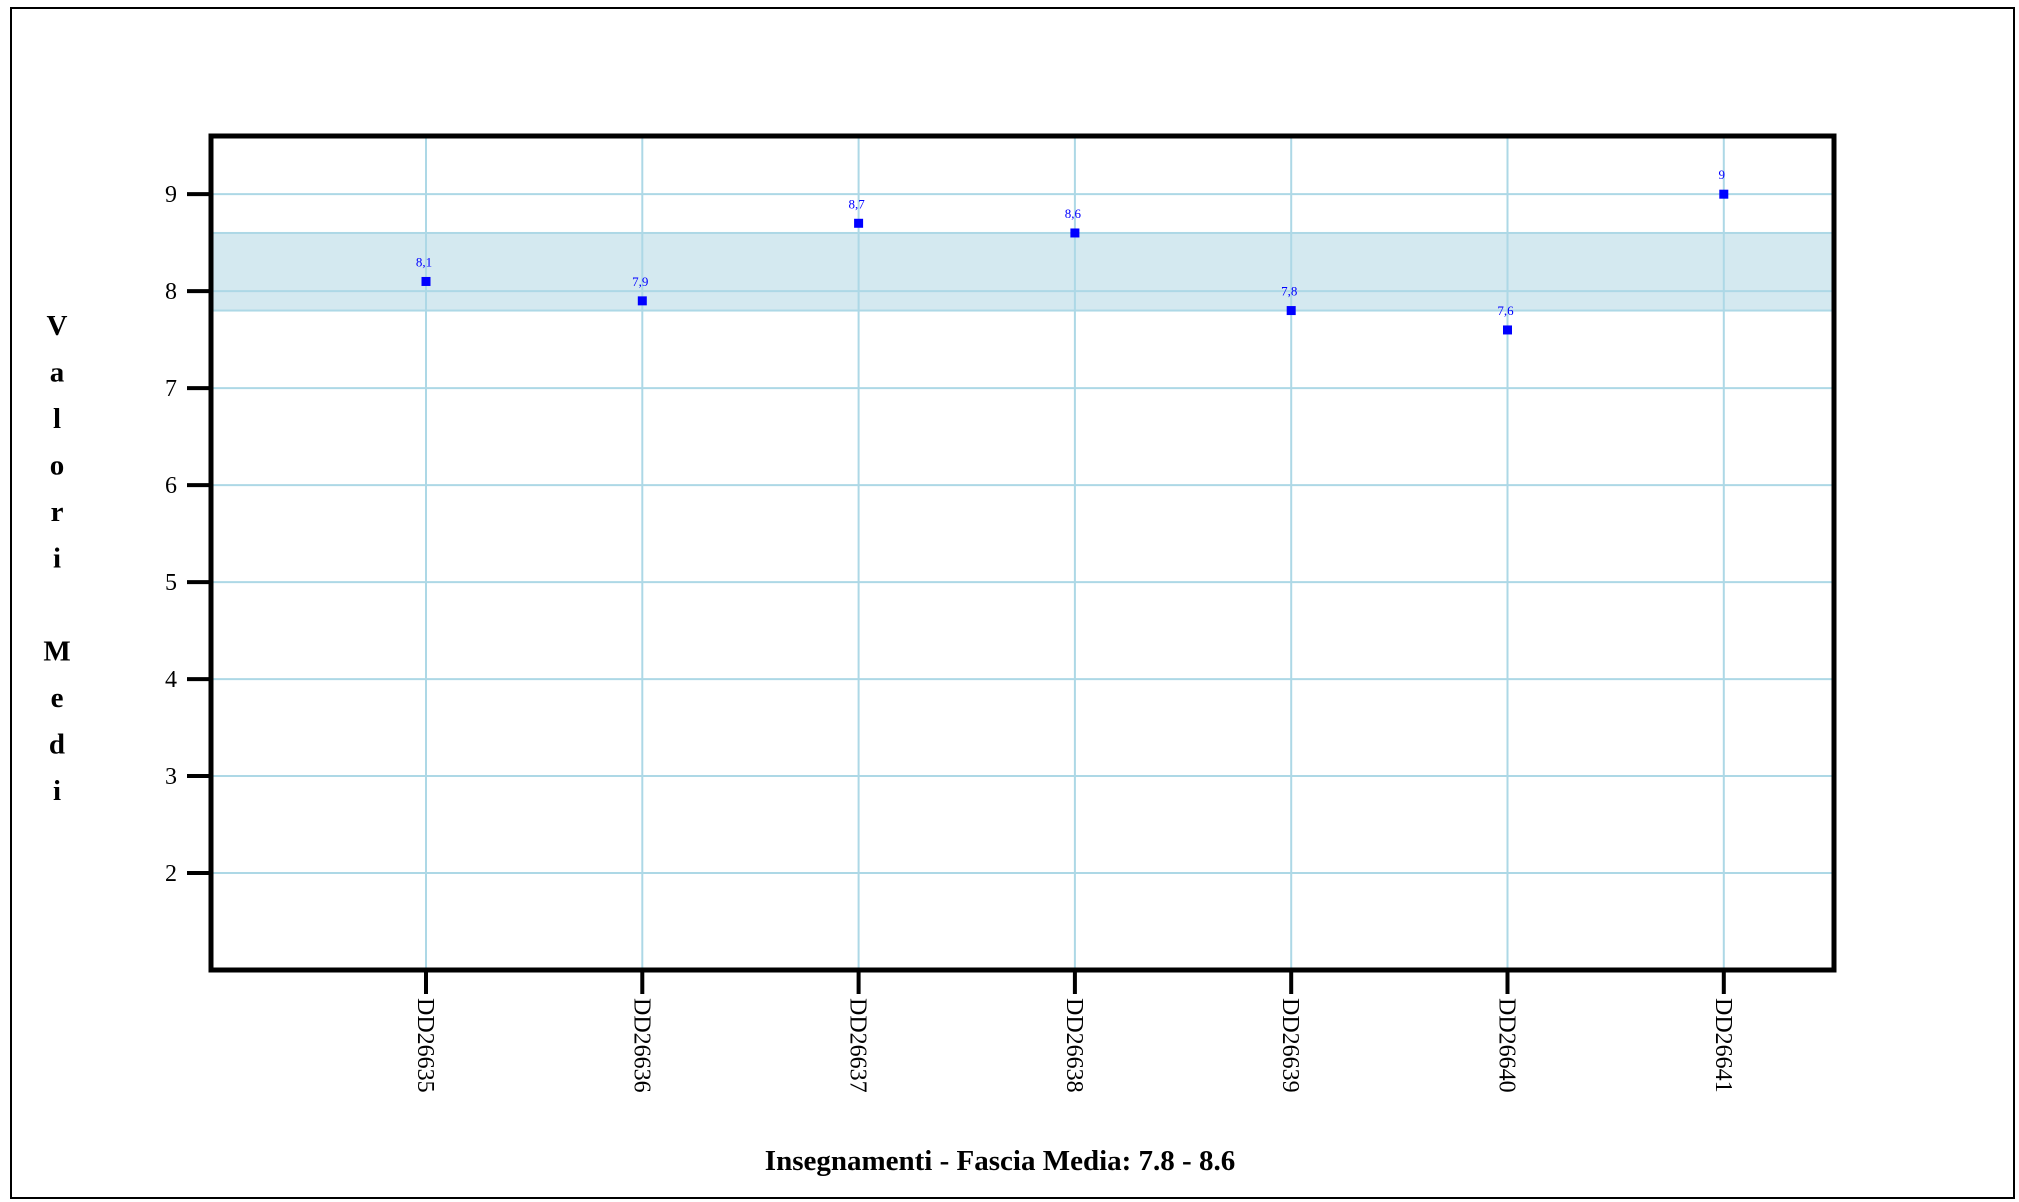 Image resolution: width=2019 pixels, height=1202 pixels. I want to click on y-tick-label: 4, so click(171, 680).